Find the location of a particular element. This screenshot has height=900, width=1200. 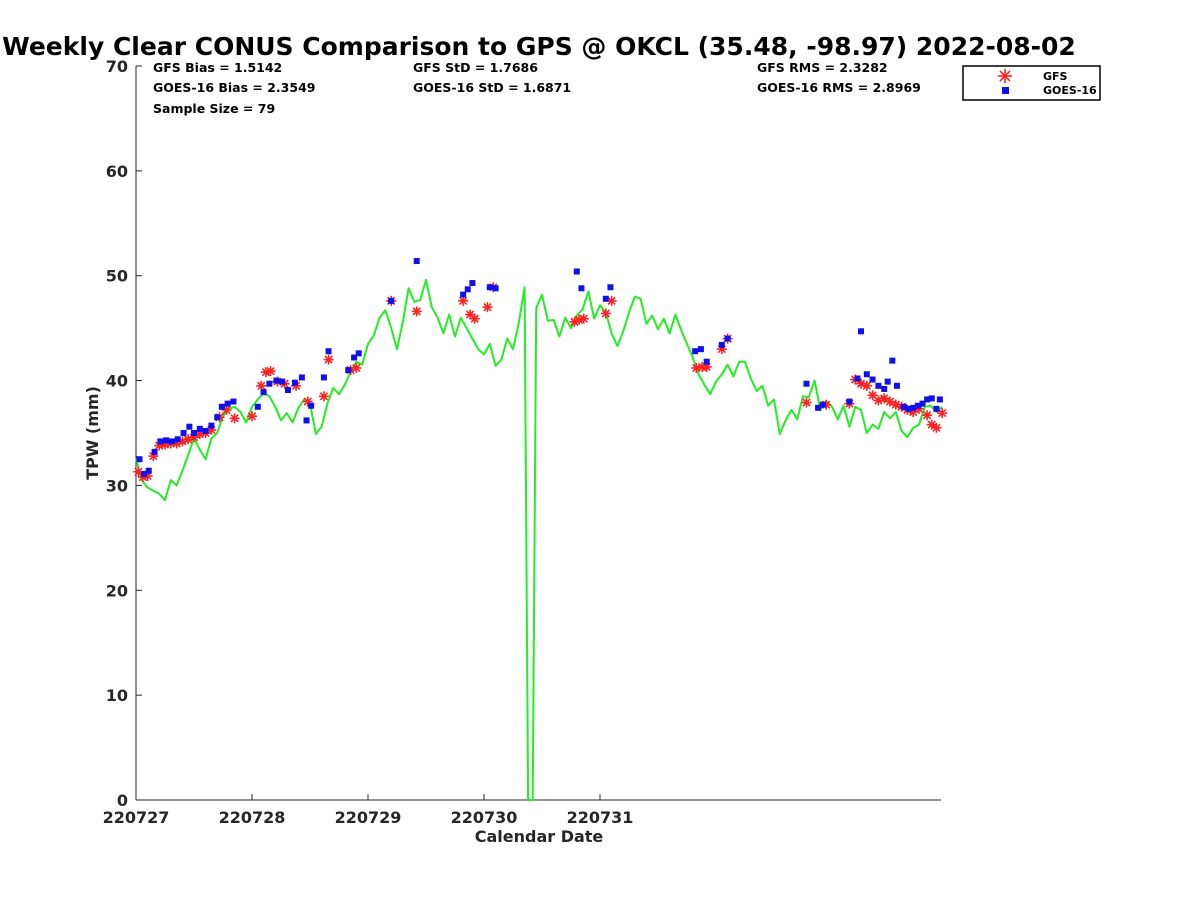

legend-goes-label: GOES-16 is located at coordinates (1070, 90).